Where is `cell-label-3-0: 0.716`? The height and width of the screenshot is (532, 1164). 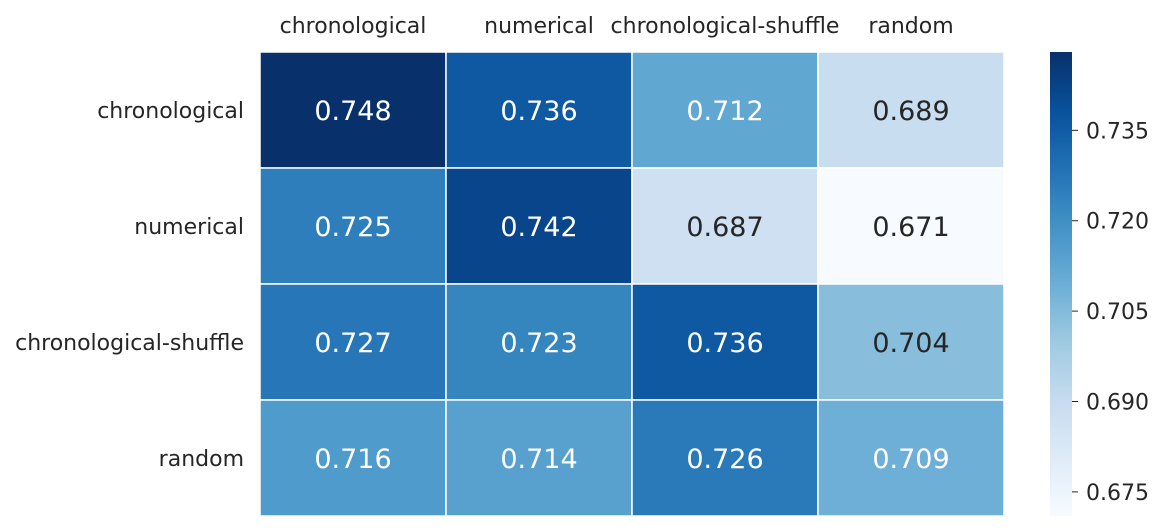 cell-label-3-0: 0.716 is located at coordinates (352, 459).